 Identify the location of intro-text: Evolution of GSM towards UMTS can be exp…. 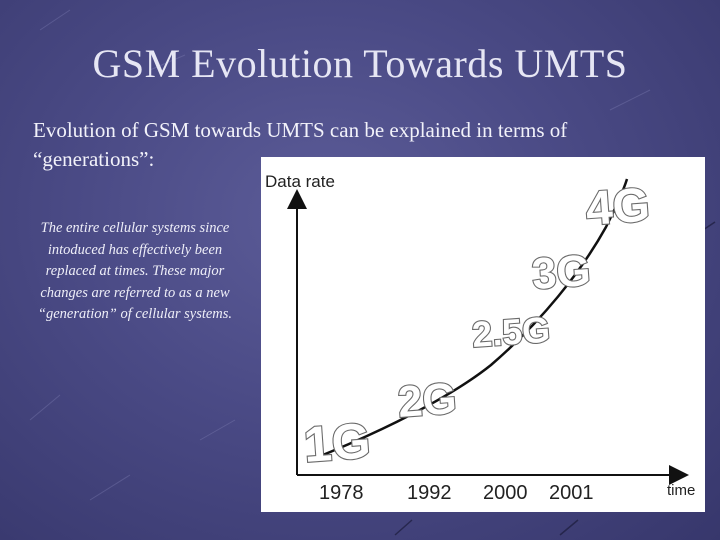
(300, 144).